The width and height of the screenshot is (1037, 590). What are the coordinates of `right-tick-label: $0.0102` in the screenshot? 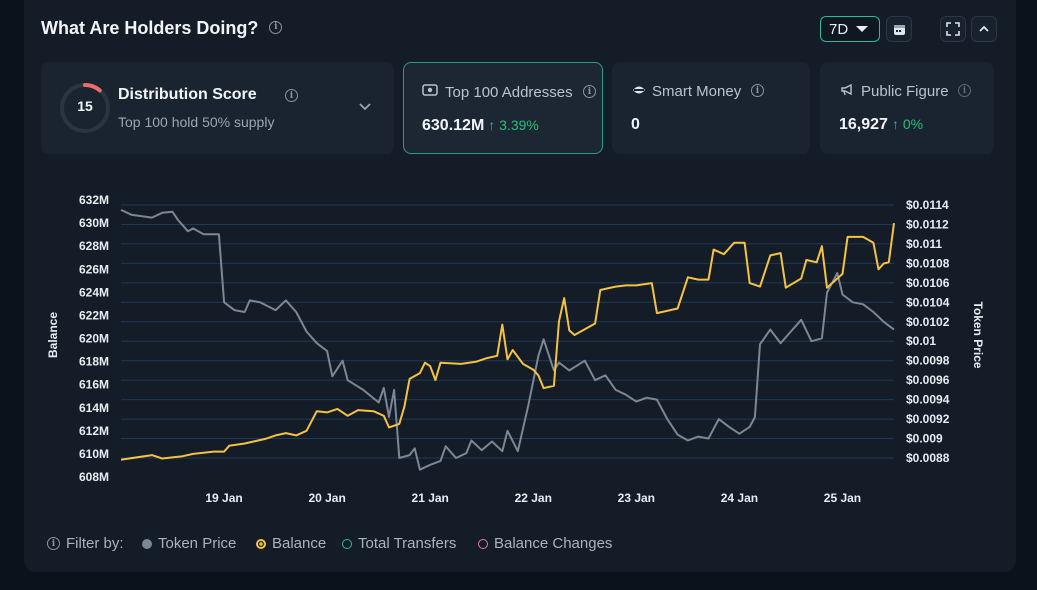 It's located at (928, 322).